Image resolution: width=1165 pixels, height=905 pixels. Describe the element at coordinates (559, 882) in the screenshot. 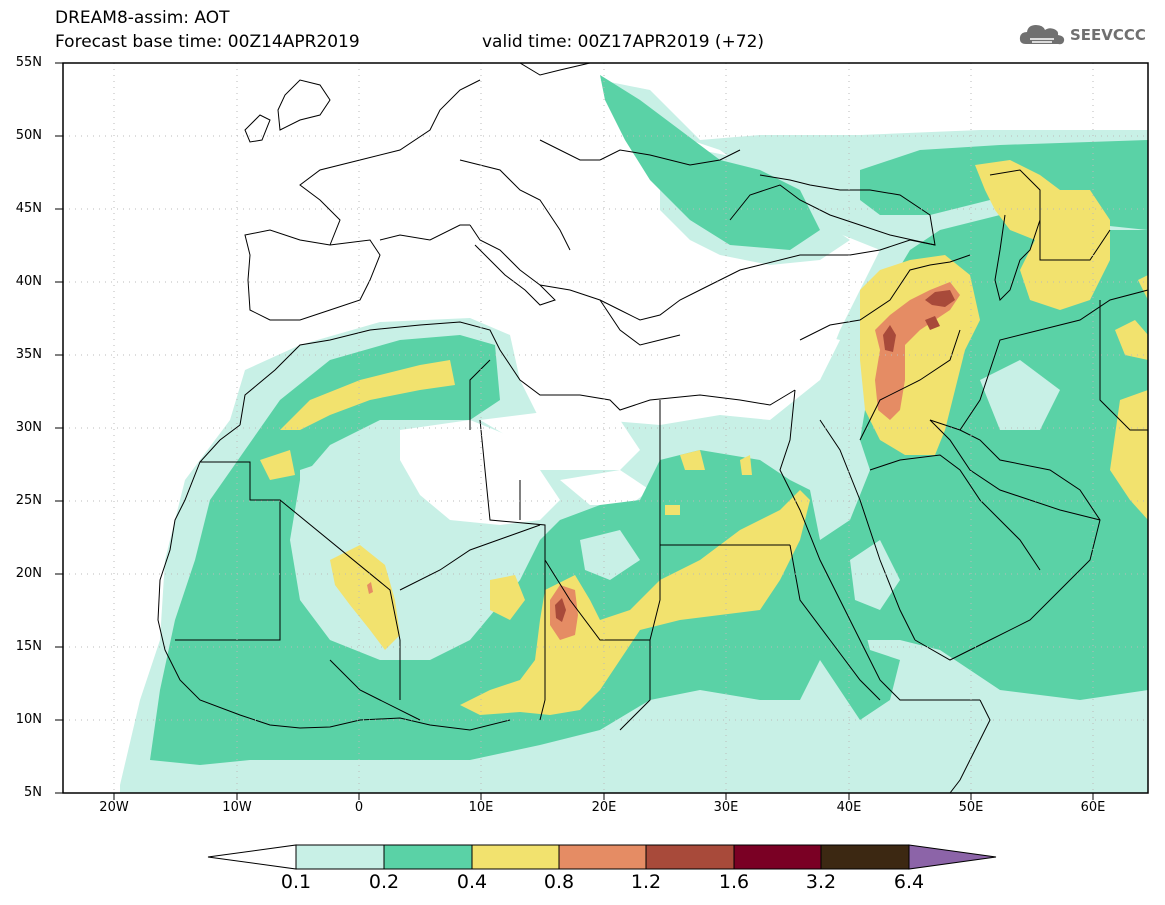

I see `colorbar-label: 0.8` at that location.